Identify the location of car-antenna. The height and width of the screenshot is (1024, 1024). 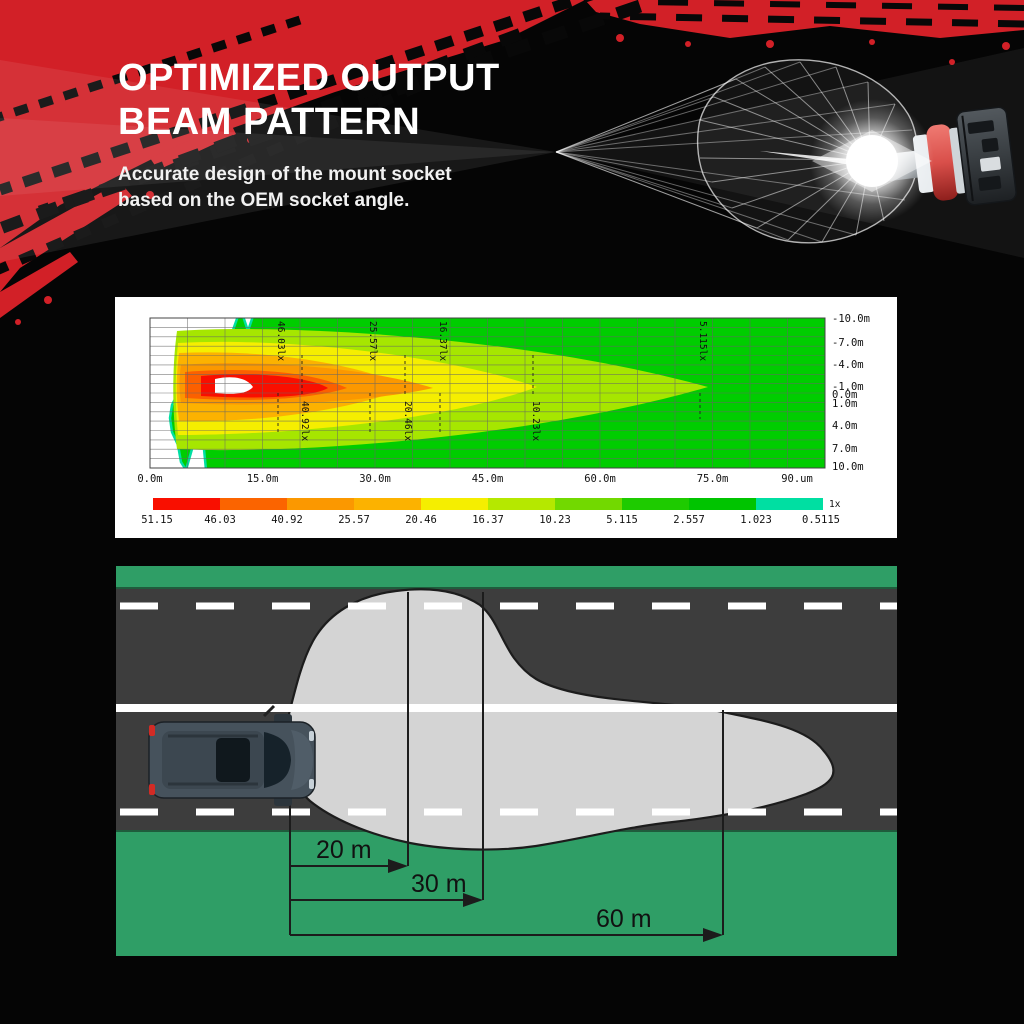
(269, 711).